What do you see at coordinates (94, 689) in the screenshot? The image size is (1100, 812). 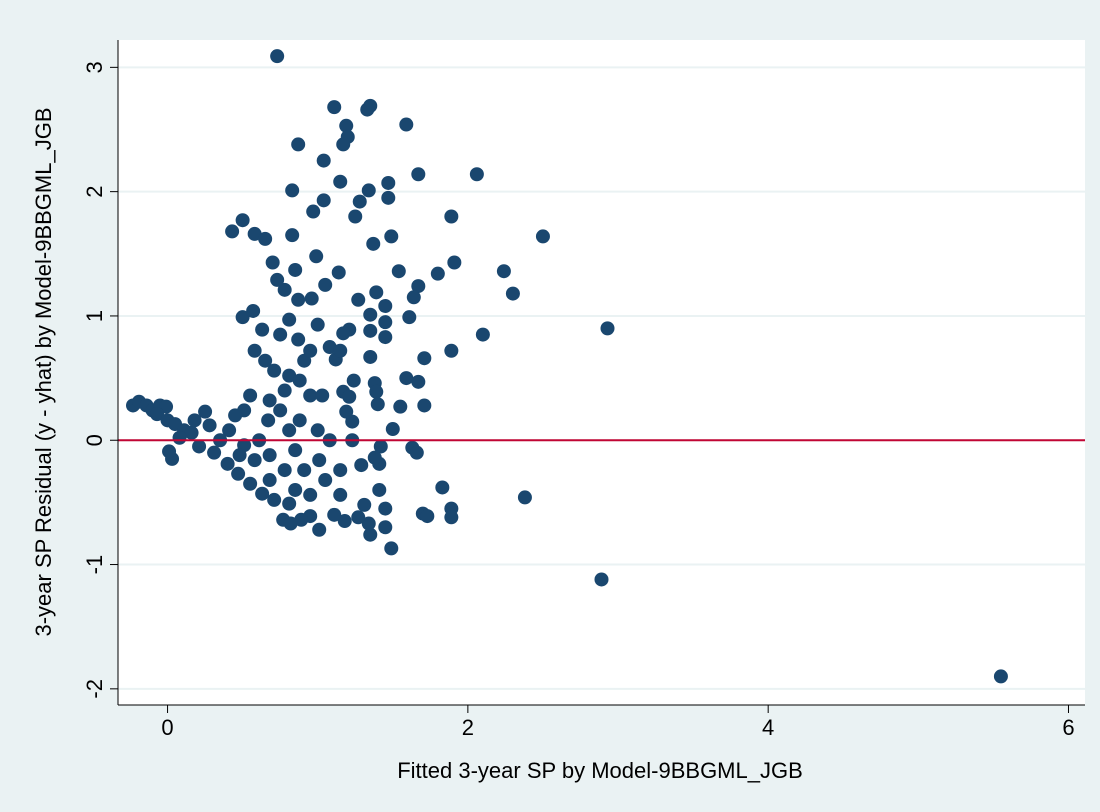 I see `y-tick-label: -2` at bounding box center [94, 689].